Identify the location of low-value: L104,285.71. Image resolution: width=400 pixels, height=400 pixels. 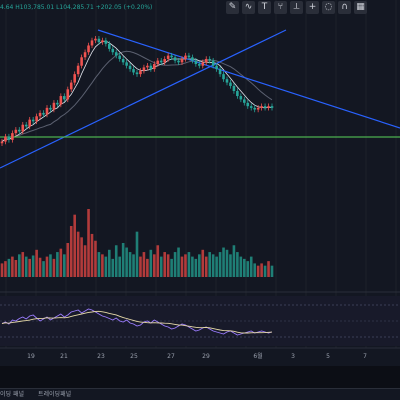
(75, 7).